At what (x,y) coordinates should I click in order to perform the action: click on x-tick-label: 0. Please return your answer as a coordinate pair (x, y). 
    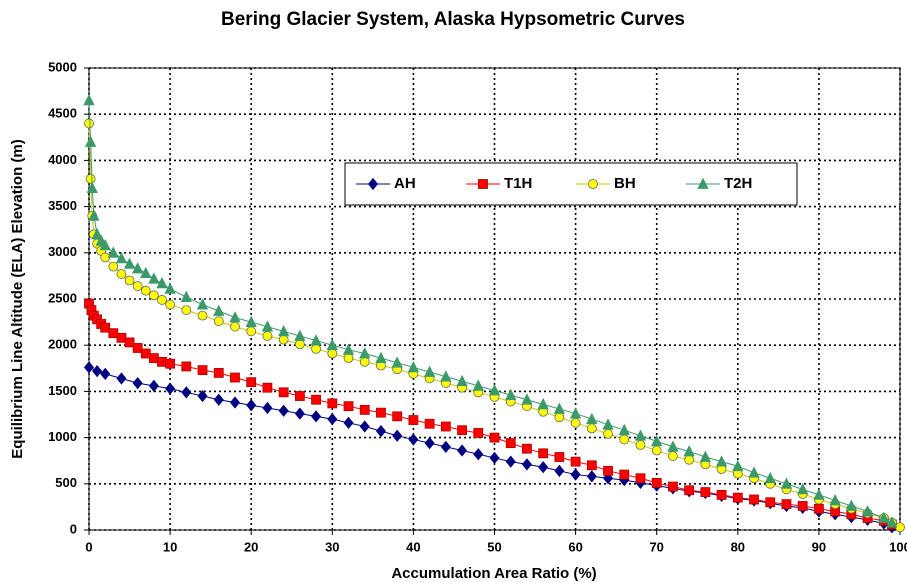
    Looking at the image, I should click on (88, 546).